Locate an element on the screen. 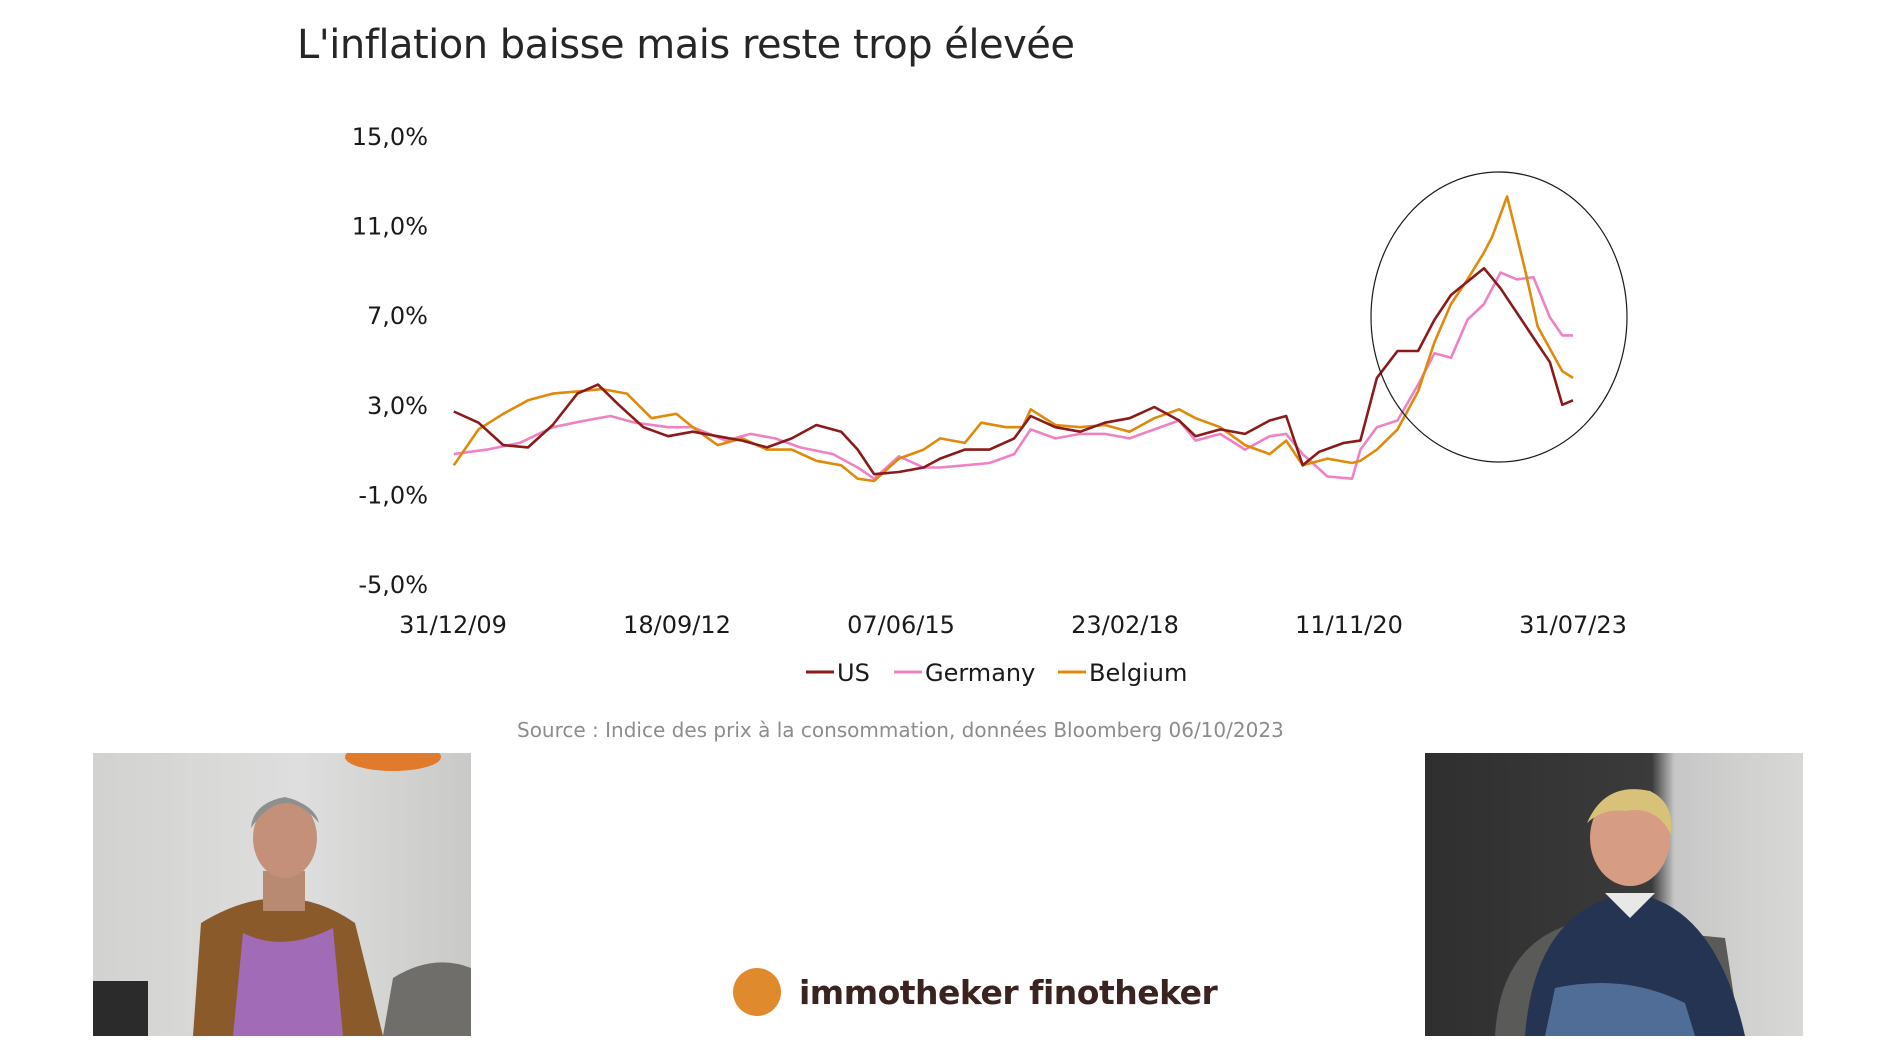  chart-legend: US Germany Belgium is located at coordinates (996, 673).